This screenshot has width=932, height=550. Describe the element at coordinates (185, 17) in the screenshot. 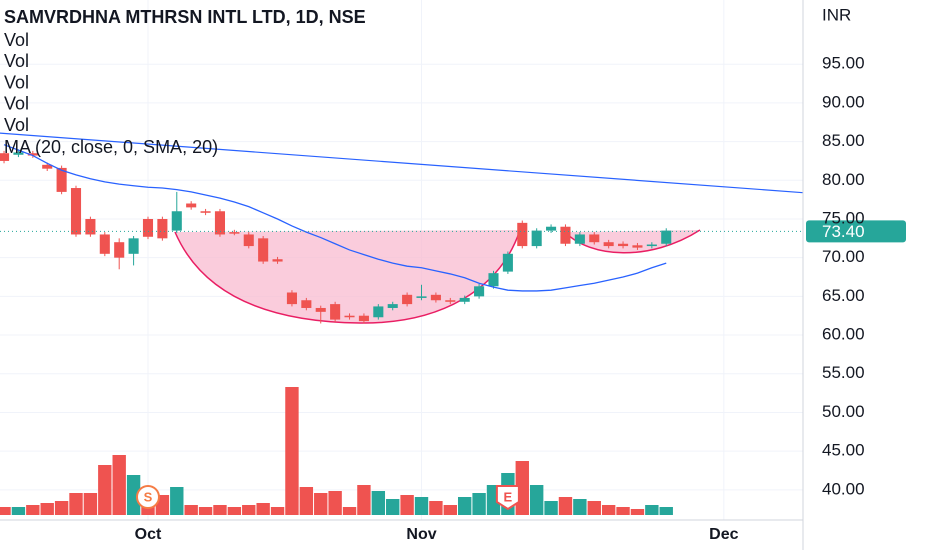

I see `chart-title: SAMVRDHNA MTHRSN INTL LTD, 1D, NSE` at that location.